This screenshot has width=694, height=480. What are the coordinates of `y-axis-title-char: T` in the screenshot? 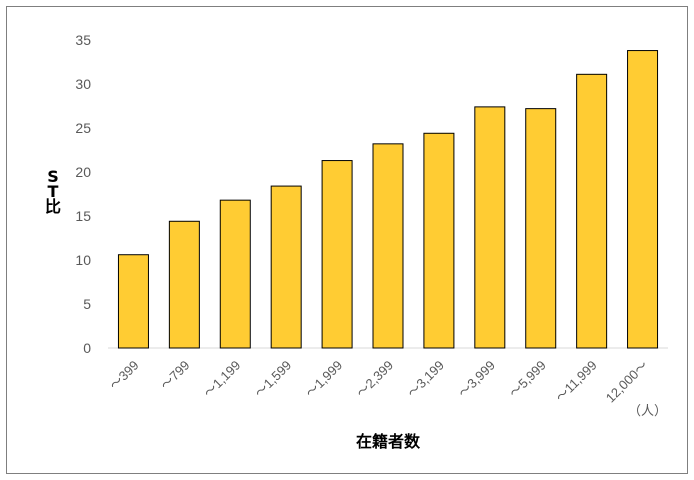 It's located at (53, 191).